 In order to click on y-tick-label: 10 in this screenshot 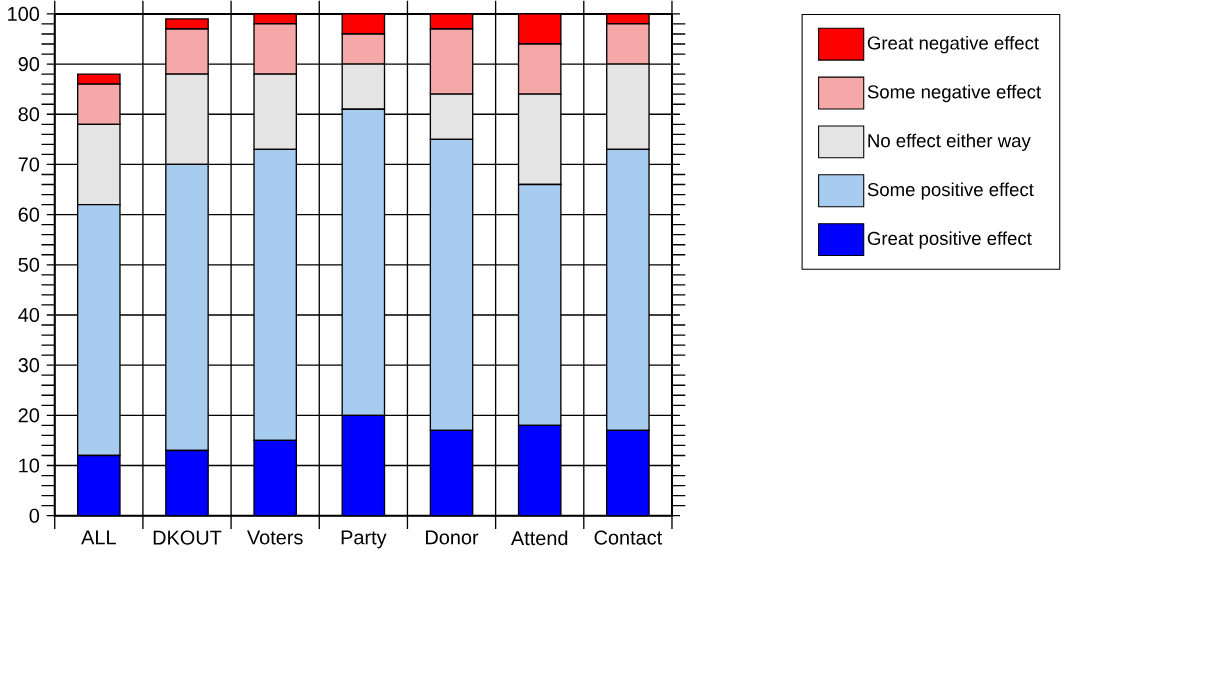, I will do `click(29, 465)`.